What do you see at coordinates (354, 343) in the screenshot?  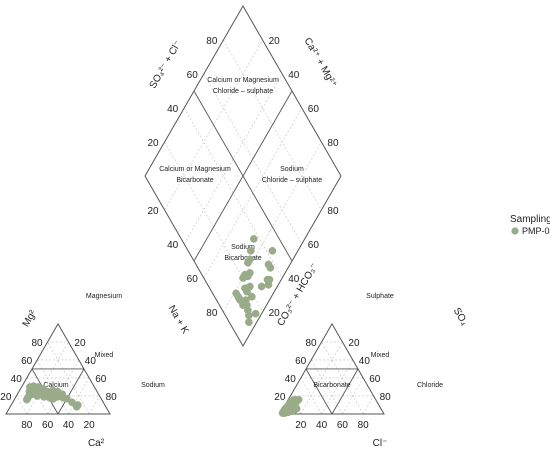 I see `anion-right-tick: 20` at bounding box center [354, 343].